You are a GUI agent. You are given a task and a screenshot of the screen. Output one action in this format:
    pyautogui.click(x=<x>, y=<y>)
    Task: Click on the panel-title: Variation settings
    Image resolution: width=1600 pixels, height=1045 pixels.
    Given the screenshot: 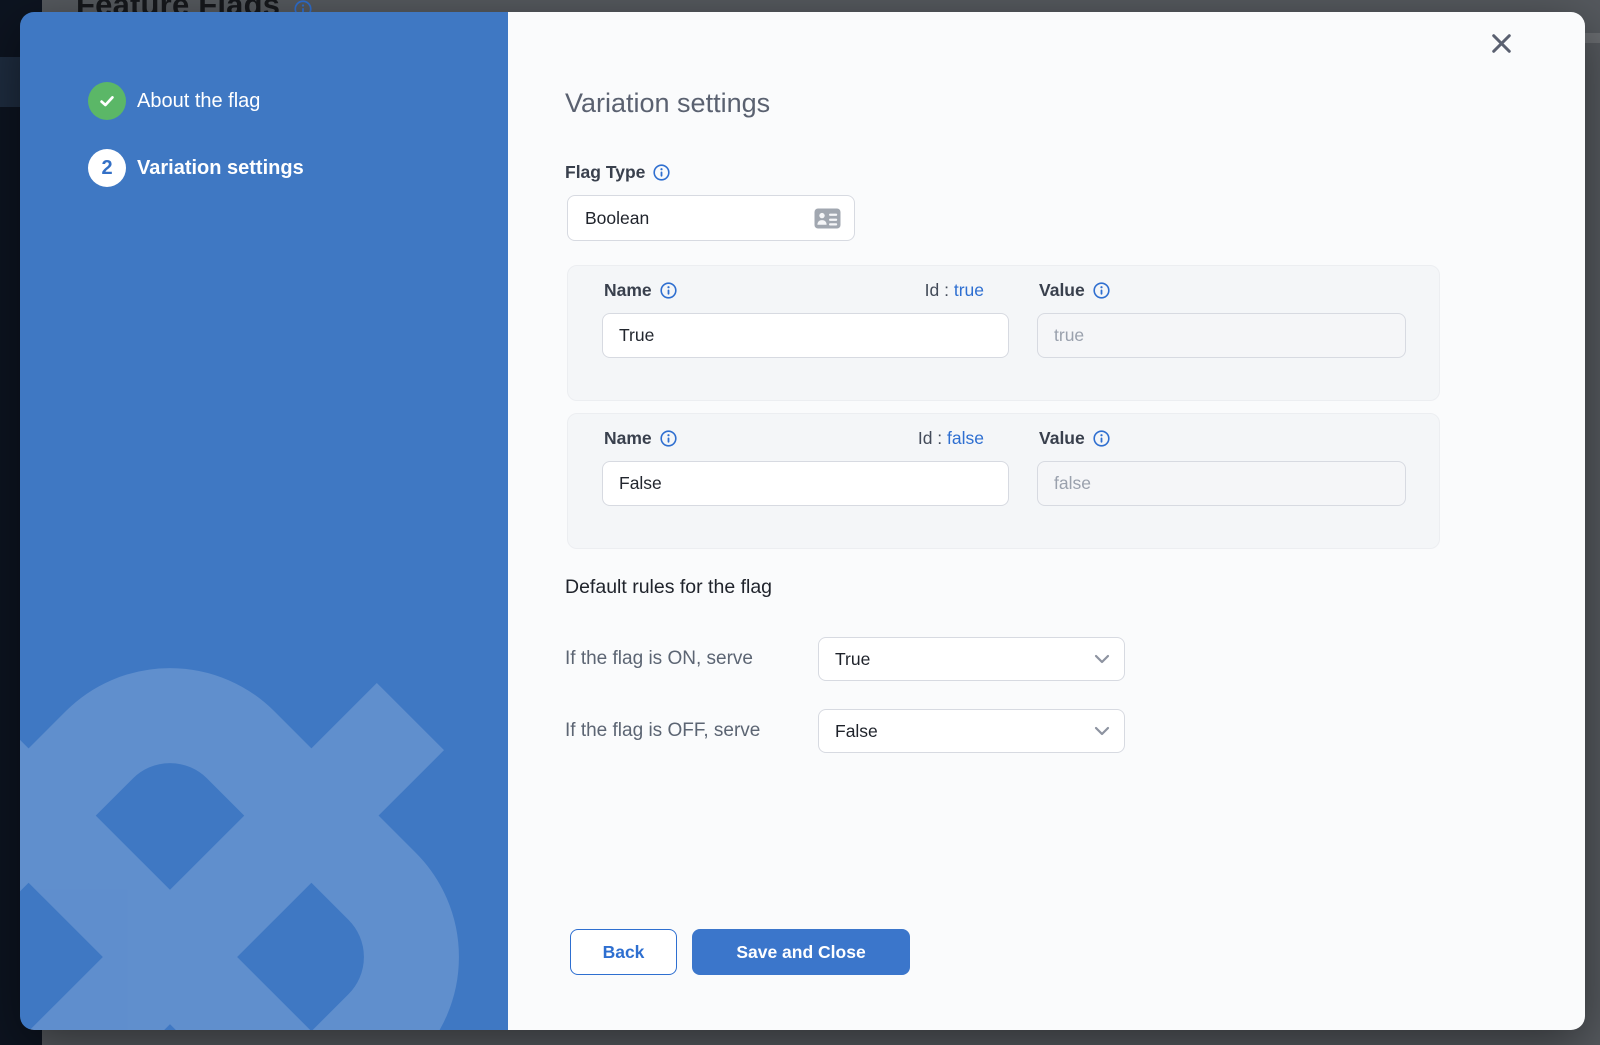 What is the action you would take?
    pyautogui.click(x=668, y=103)
    